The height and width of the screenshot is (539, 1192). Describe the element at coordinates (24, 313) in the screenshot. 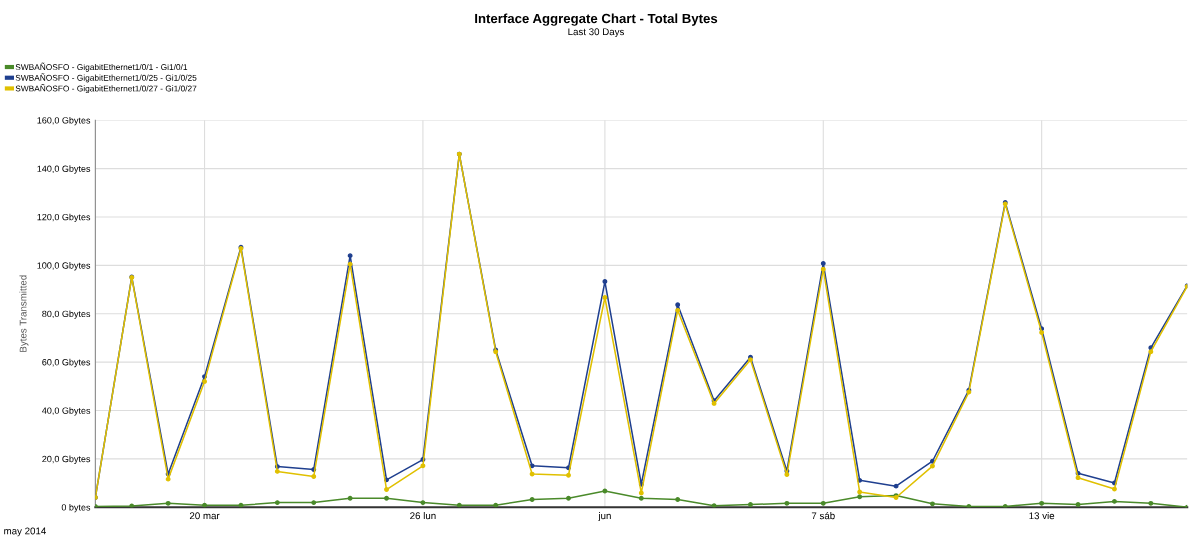

I see `y-axis-title: Bytes Transmitted` at that location.